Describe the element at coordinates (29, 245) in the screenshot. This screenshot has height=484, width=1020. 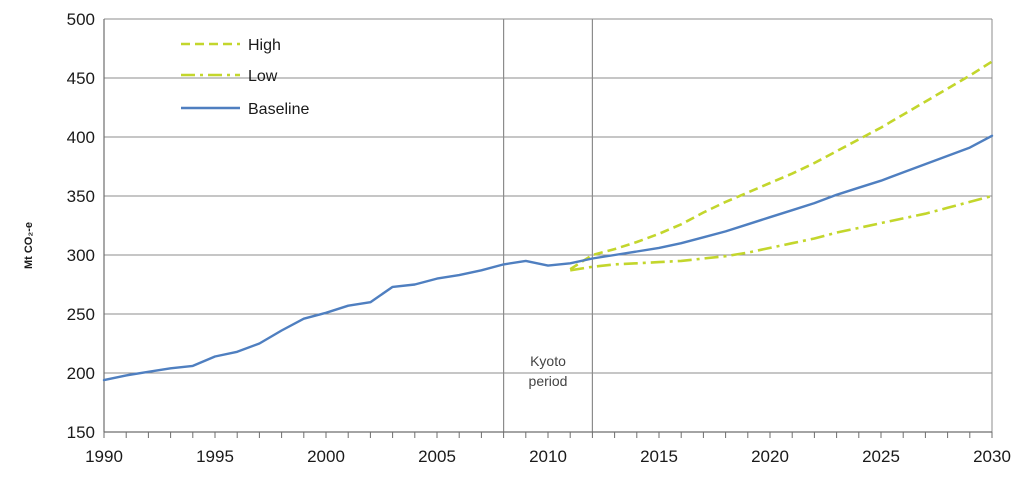
I see `y-axis-title: Mt CO₂-e` at that location.